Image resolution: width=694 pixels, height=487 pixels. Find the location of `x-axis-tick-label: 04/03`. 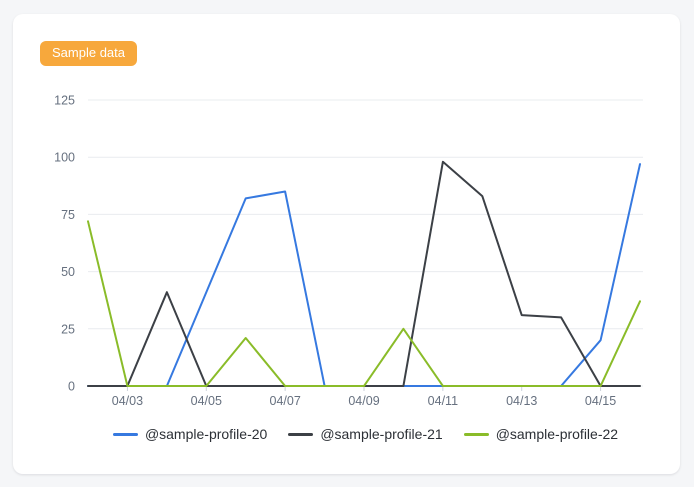

x-axis-tick-label: 04/03 is located at coordinates (127, 401).